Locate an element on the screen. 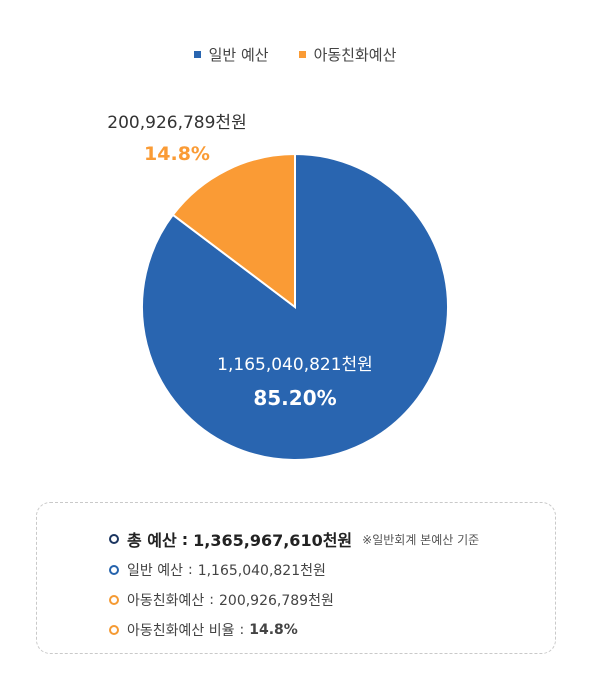 This screenshot has height=700, width=590. legend-swatch-child is located at coordinates (302, 54).